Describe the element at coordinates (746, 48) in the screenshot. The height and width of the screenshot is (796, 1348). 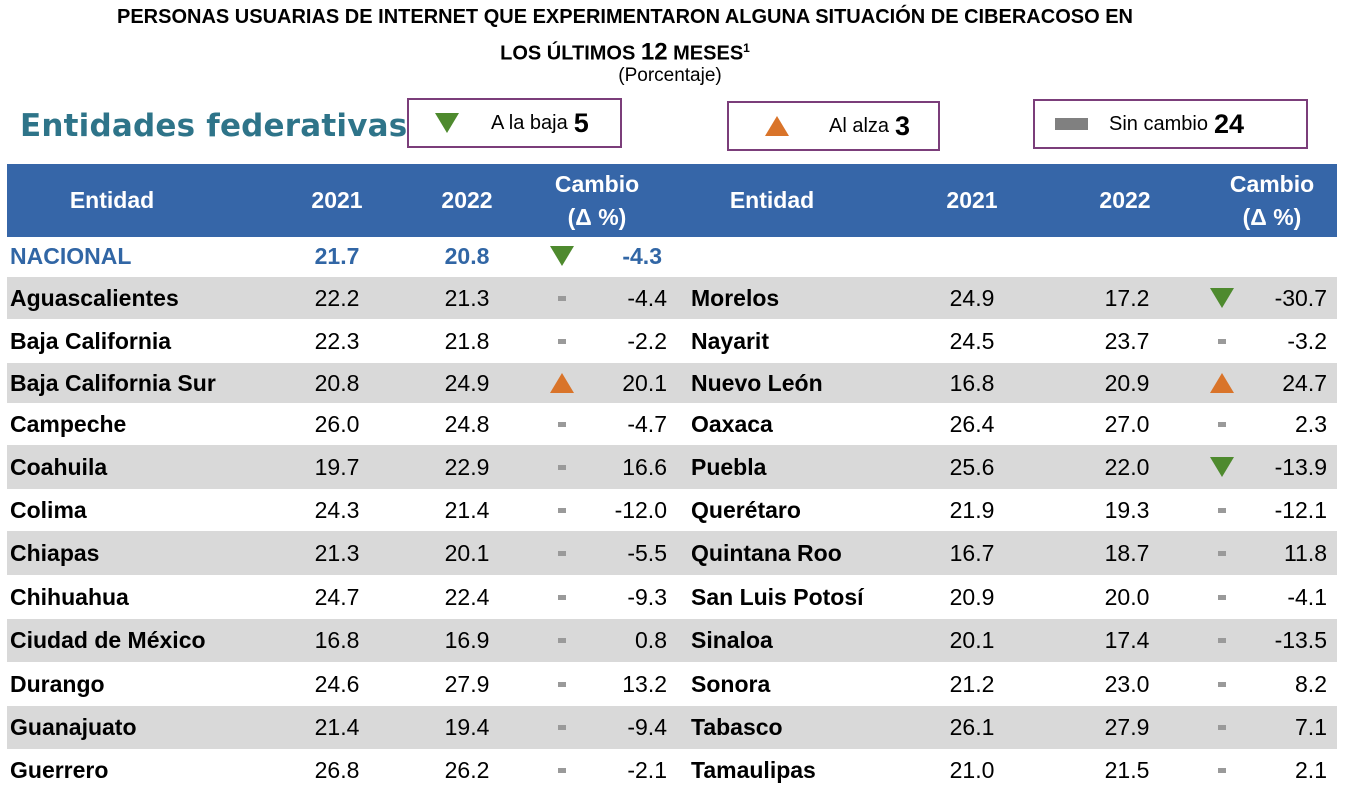
I see `title-footnote-mark: 1` at that location.